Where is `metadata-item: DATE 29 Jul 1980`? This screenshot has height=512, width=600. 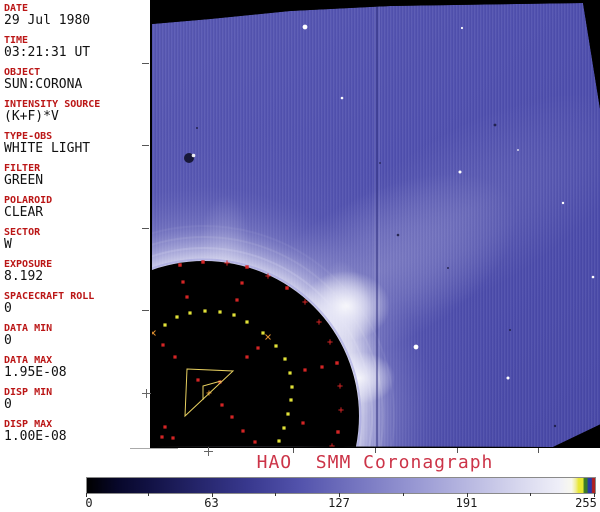 metadata-item: DATE 29 Jul 1980 is located at coordinates (77, 15).